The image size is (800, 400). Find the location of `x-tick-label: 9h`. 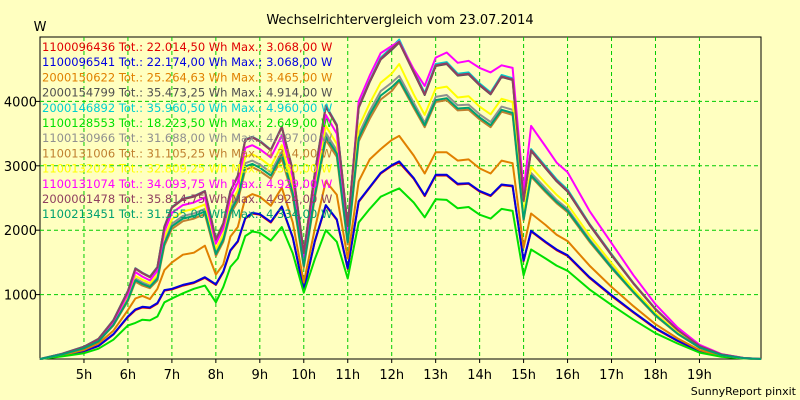

x-tick-label: 9h is located at coordinates (260, 375).